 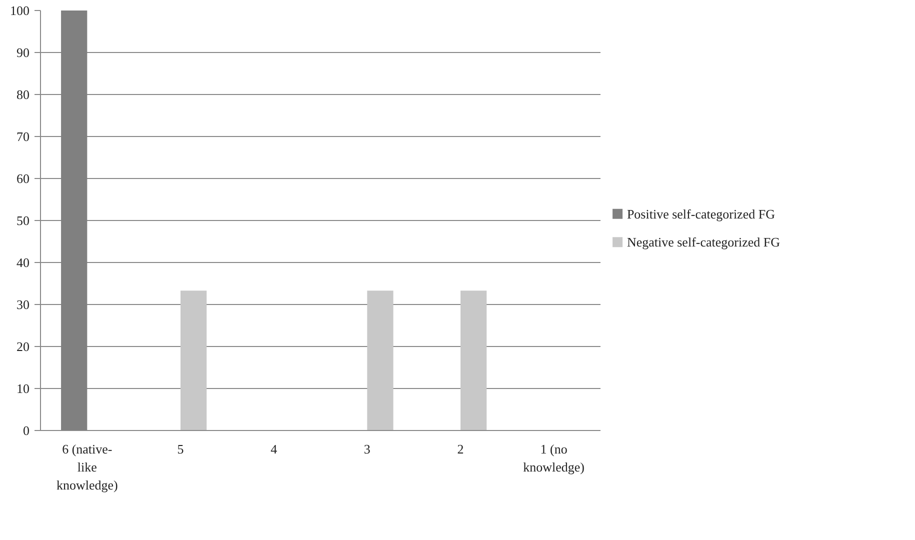 I want to click on y-tick-label: 80, so click(x=23, y=94).